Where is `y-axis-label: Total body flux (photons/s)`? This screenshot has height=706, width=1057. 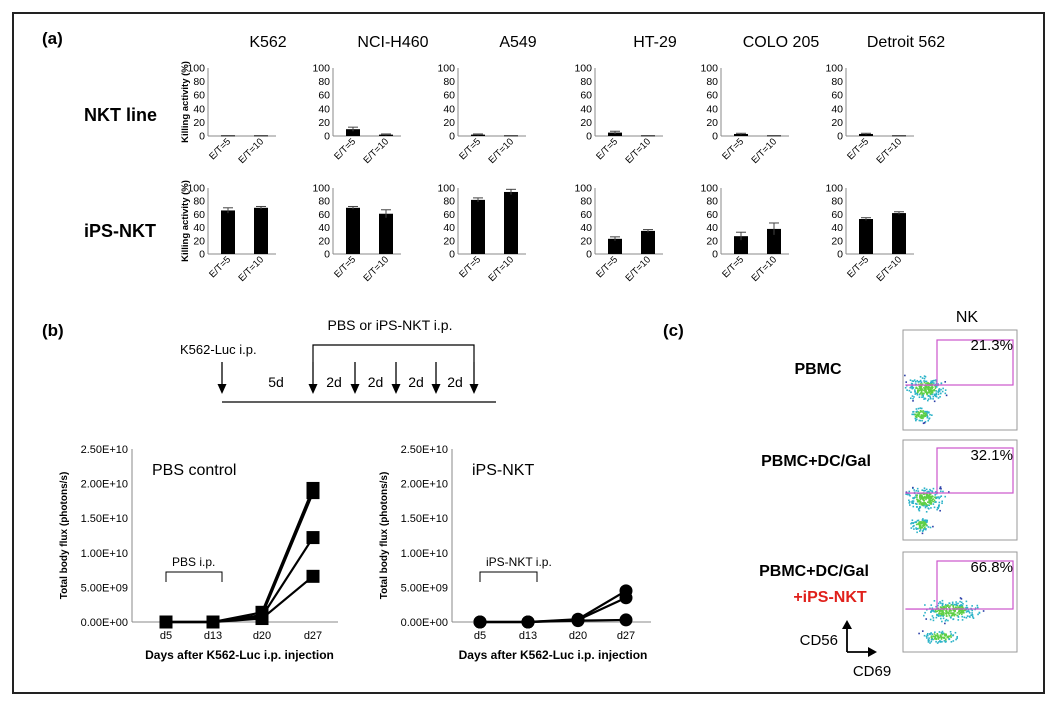
y-axis-label: Total body flux (photons/s) is located at coordinates (384, 536).